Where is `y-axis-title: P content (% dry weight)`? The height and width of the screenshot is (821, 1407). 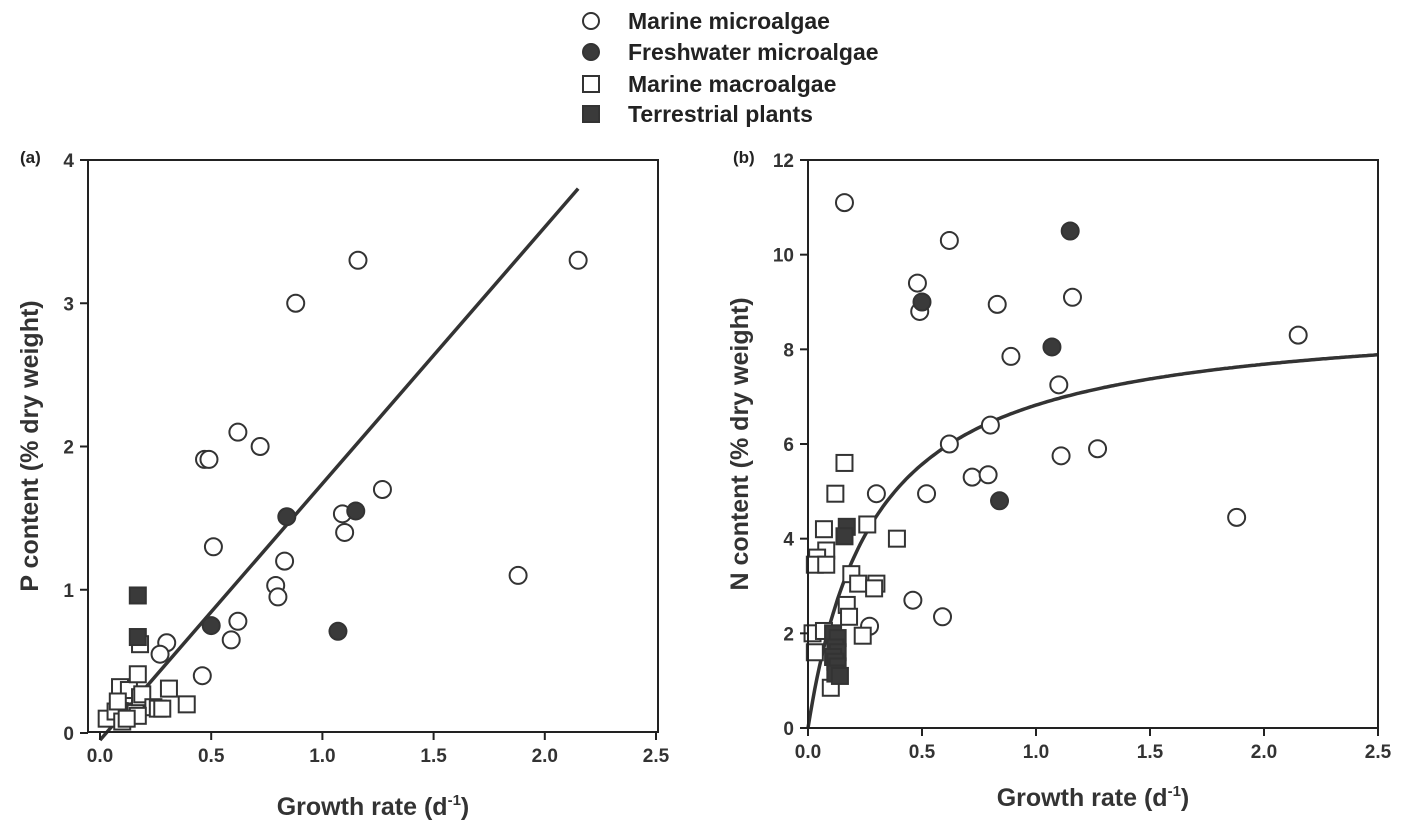 y-axis-title: P content (% dry weight) is located at coordinates (30, 445).